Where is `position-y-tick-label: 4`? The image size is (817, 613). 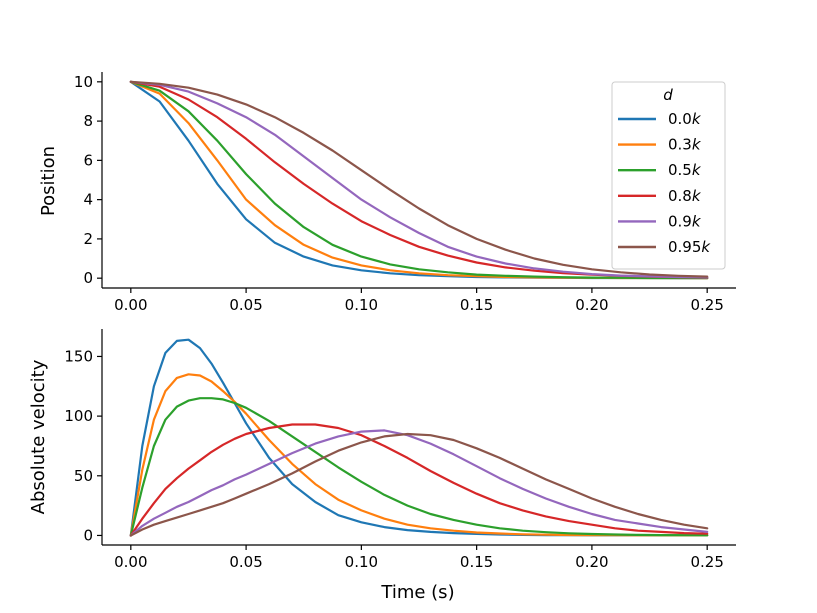
position-y-tick-label: 4 is located at coordinates (88, 200).